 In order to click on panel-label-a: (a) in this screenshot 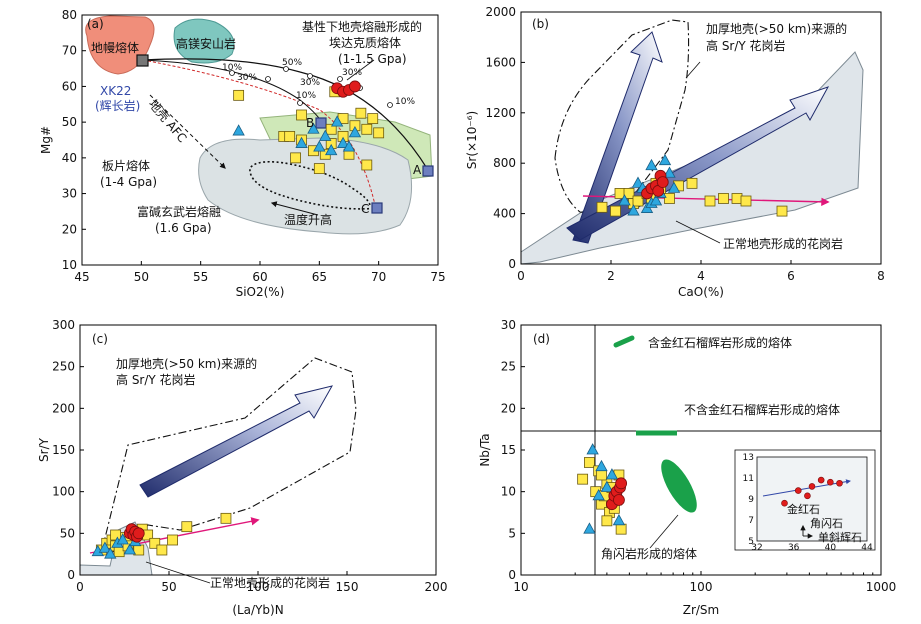, I will do `click(95, 24)`.